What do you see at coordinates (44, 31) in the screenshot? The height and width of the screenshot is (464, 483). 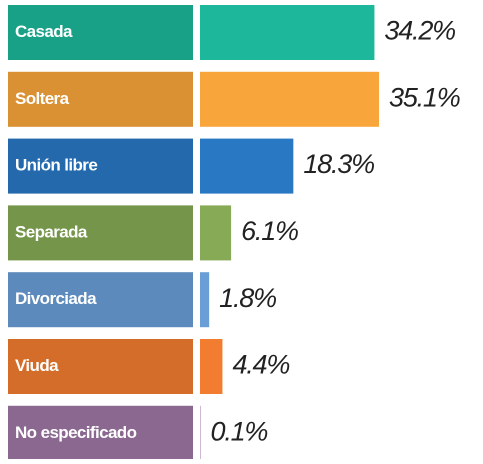 I see `category-label: Casada` at bounding box center [44, 31].